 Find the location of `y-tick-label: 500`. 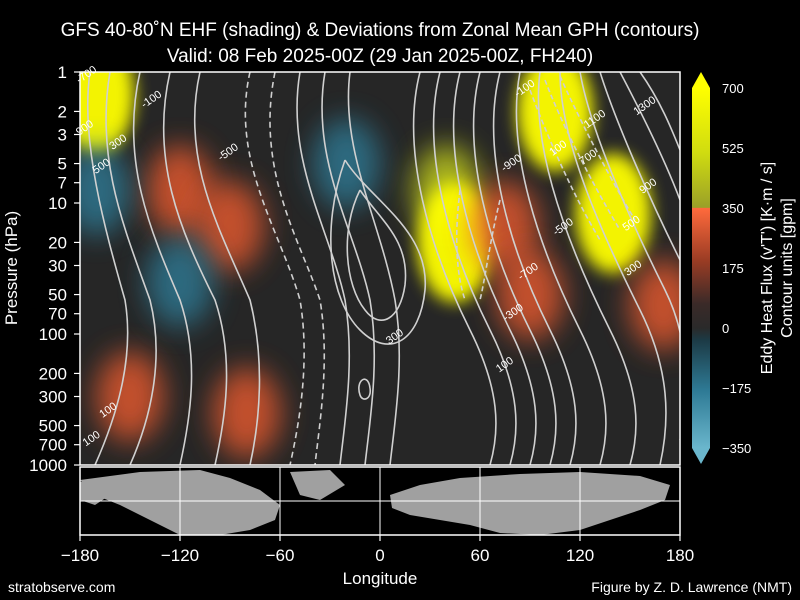

y-tick-label: 500 is located at coordinates (53, 426).